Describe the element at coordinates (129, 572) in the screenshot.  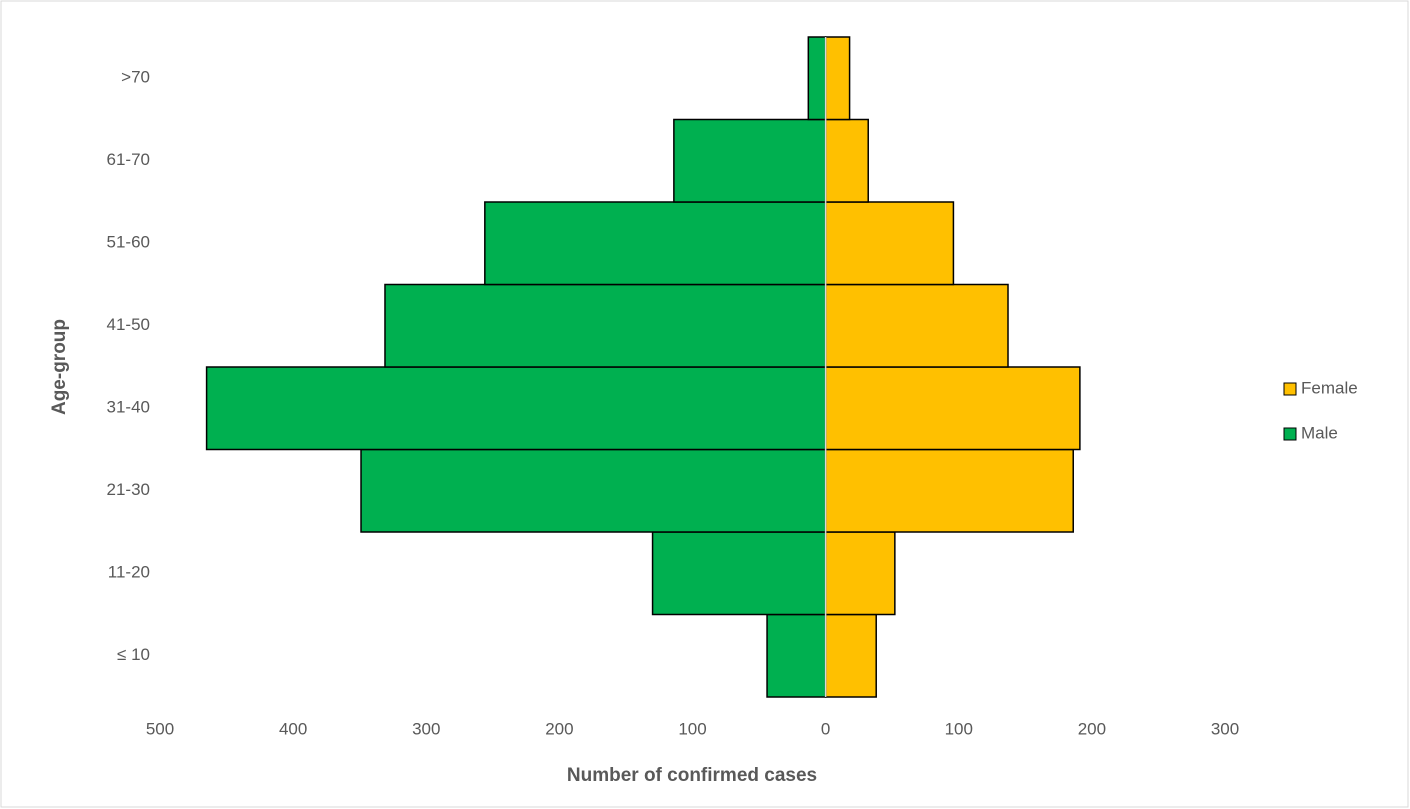
I see `y-tick-label: 11-20` at that location.